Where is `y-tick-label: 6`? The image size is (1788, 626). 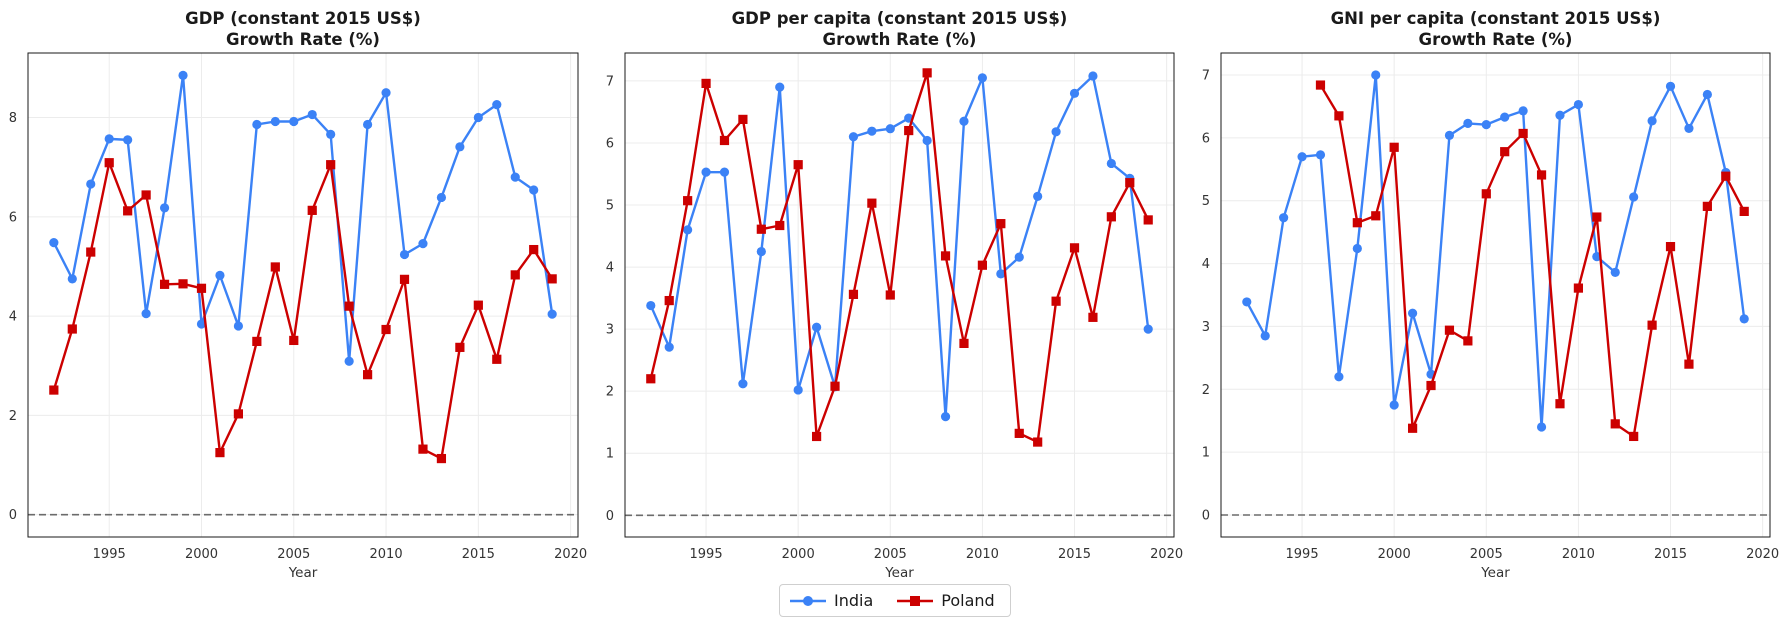
y-tick-label: 6 is located at coordinates (610, 143).